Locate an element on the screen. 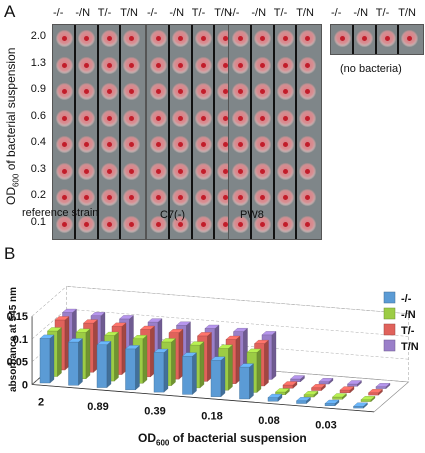  x-tick-label: 0.18 is located at coordinates (211, 416).